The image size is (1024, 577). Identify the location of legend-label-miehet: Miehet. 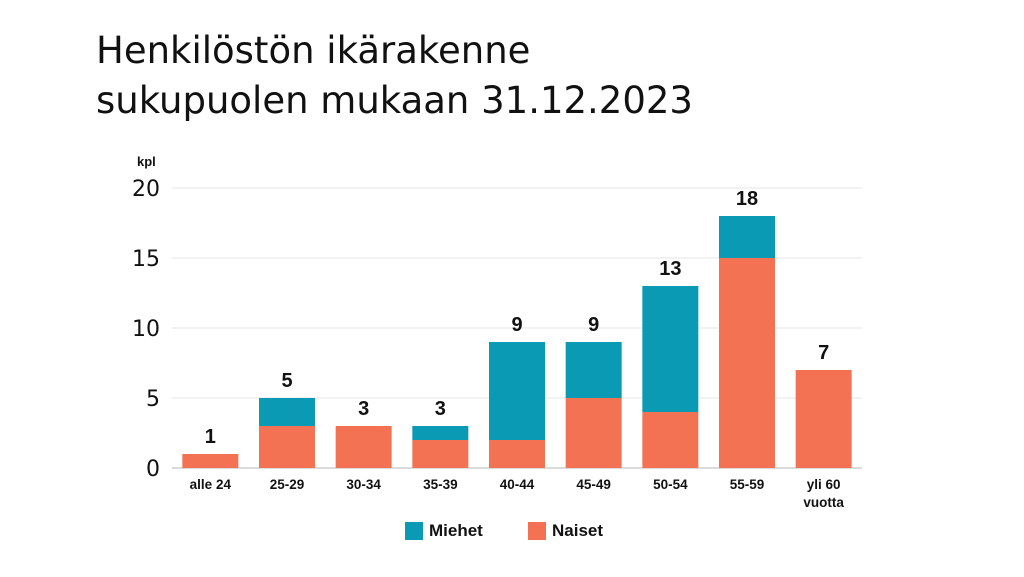
(456, 530).